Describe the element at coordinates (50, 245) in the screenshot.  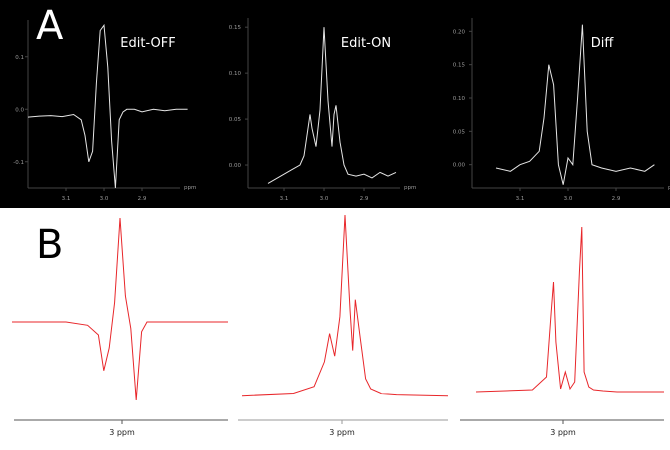
I see `panel-label-b: B` at that location.